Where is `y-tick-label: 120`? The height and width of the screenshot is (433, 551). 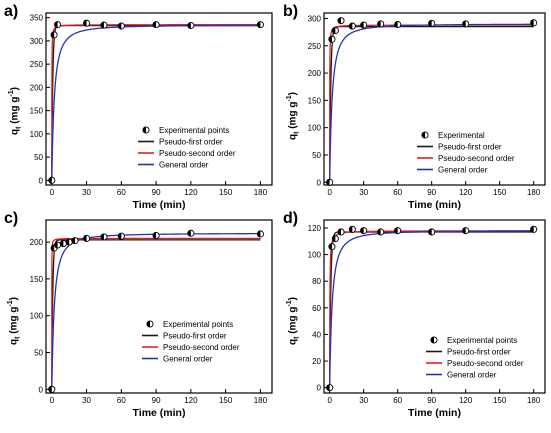
y-tick-label: 120 is located at coordinates (315, 228).